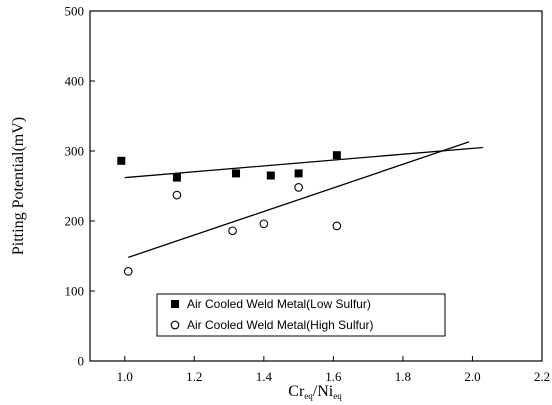  I want to click on legend-label-high-sulfur: Air Cooled Weld Metal(High Sulfur), so click(280, 325).